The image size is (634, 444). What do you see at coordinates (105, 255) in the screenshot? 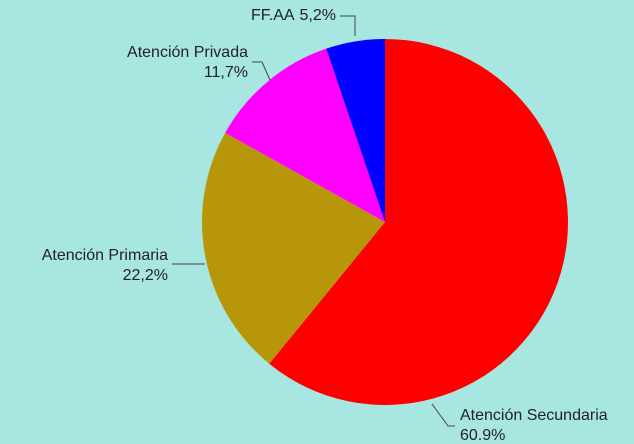
I see `slice-label: Atención Primaria` at bounding box center [105, 255].